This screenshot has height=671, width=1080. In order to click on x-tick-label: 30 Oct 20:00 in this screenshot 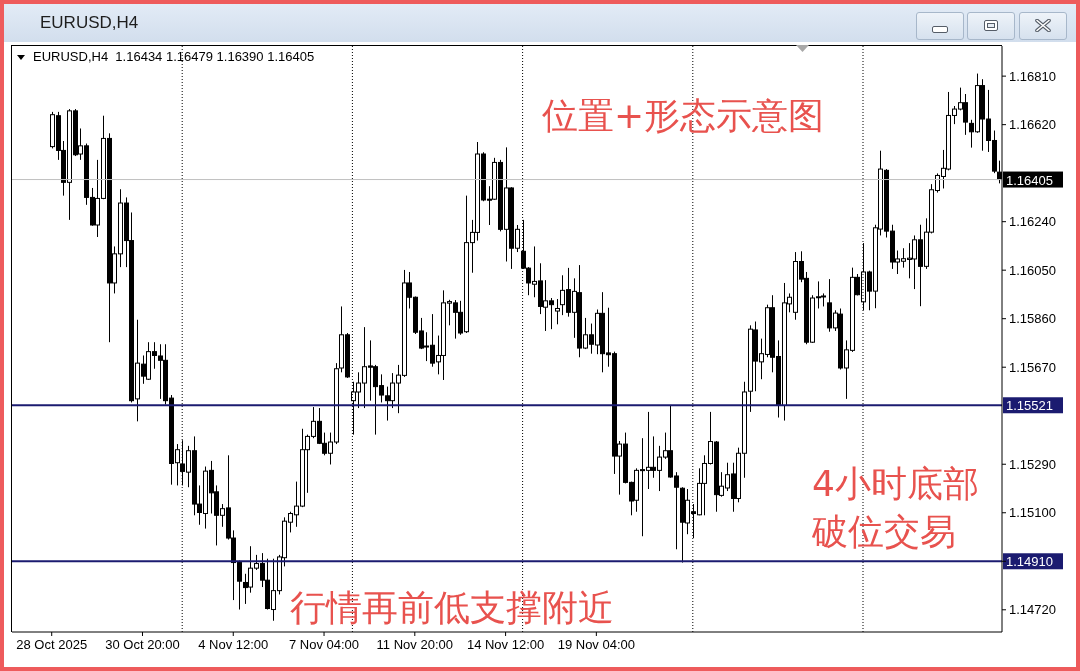, I will do `click(142, 645)`.